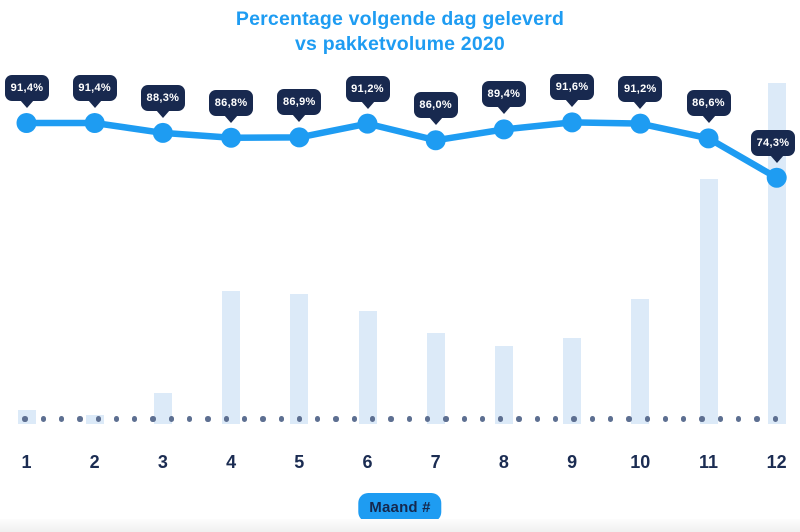 The height and width of the screenshot is (532, 800). Describe the element at coordinates (400, 525) in the screenshot. I see `bottom-edge-strip` at that location.